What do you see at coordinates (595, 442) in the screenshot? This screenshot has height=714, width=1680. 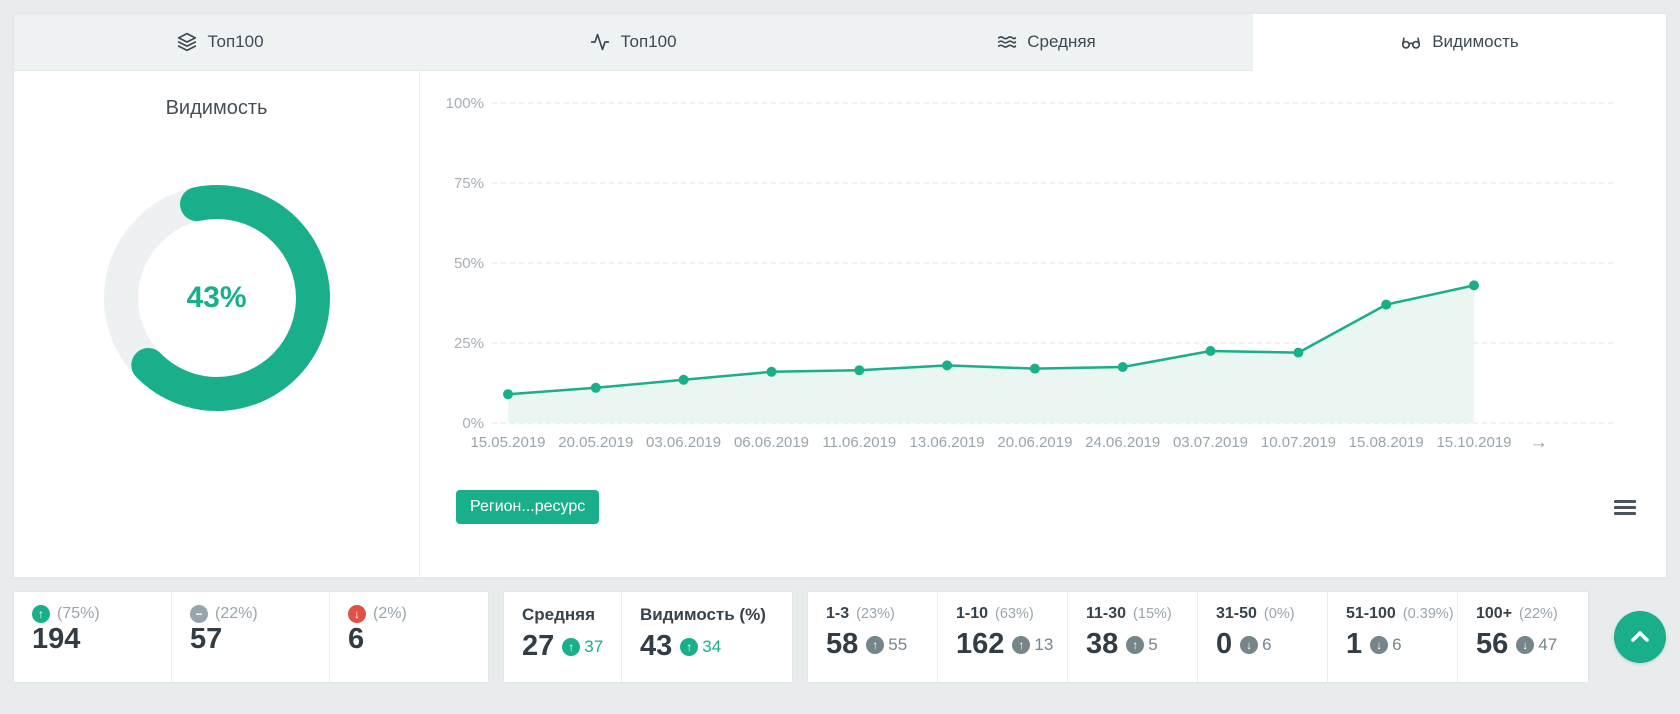 I see `svg-text: 20.05.2019` at bounding box center [595, 442].